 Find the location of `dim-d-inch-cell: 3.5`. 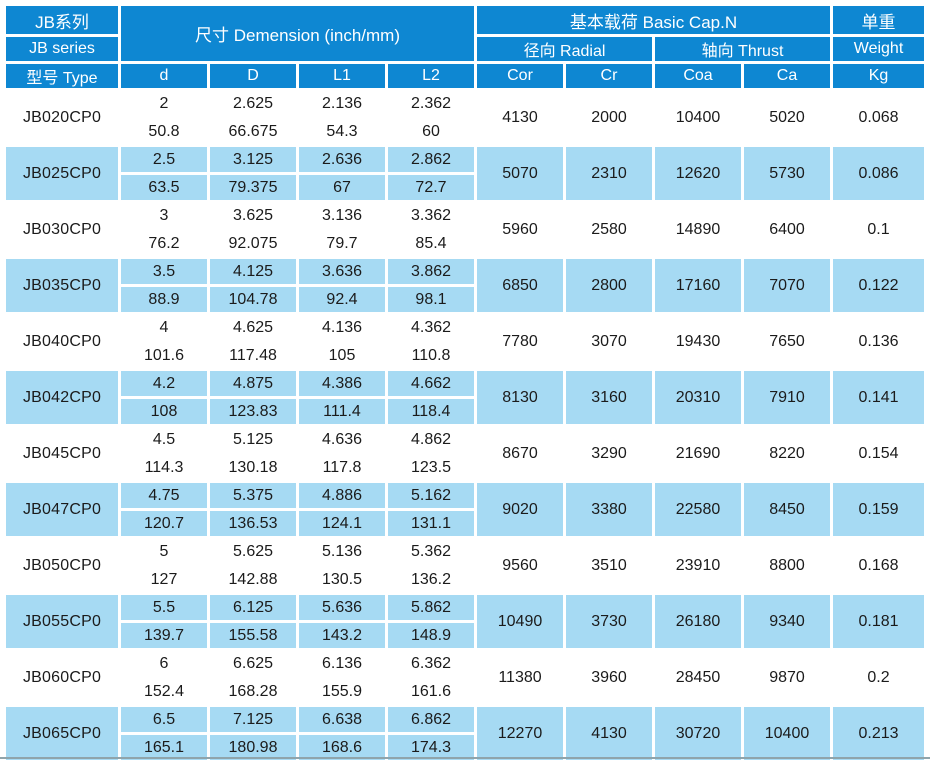

dim-d-inch-cell: 3.5 is located at coordinates (164, 271).